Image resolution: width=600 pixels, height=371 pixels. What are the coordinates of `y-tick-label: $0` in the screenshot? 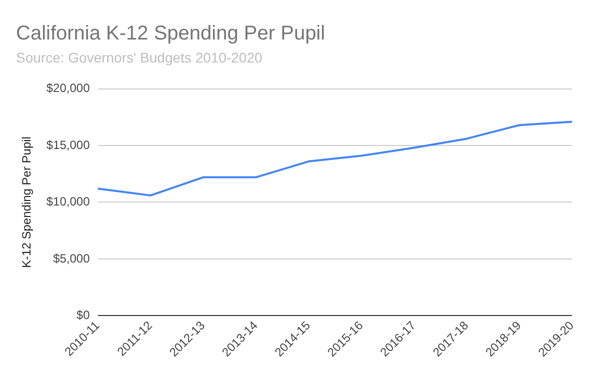 It's located at (83, 315).